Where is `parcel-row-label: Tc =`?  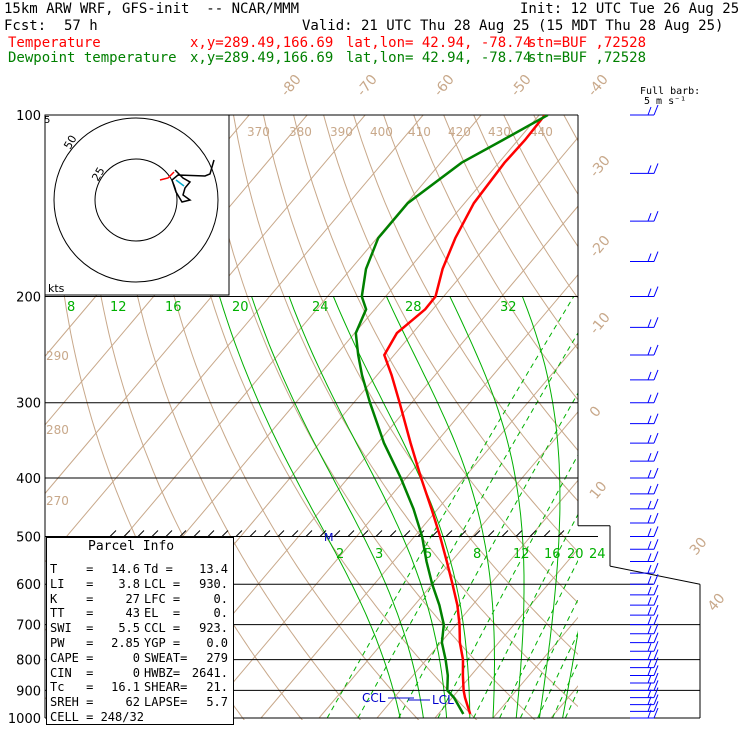
parcel-row-label: Tc = is located at coordinates (72, 687).